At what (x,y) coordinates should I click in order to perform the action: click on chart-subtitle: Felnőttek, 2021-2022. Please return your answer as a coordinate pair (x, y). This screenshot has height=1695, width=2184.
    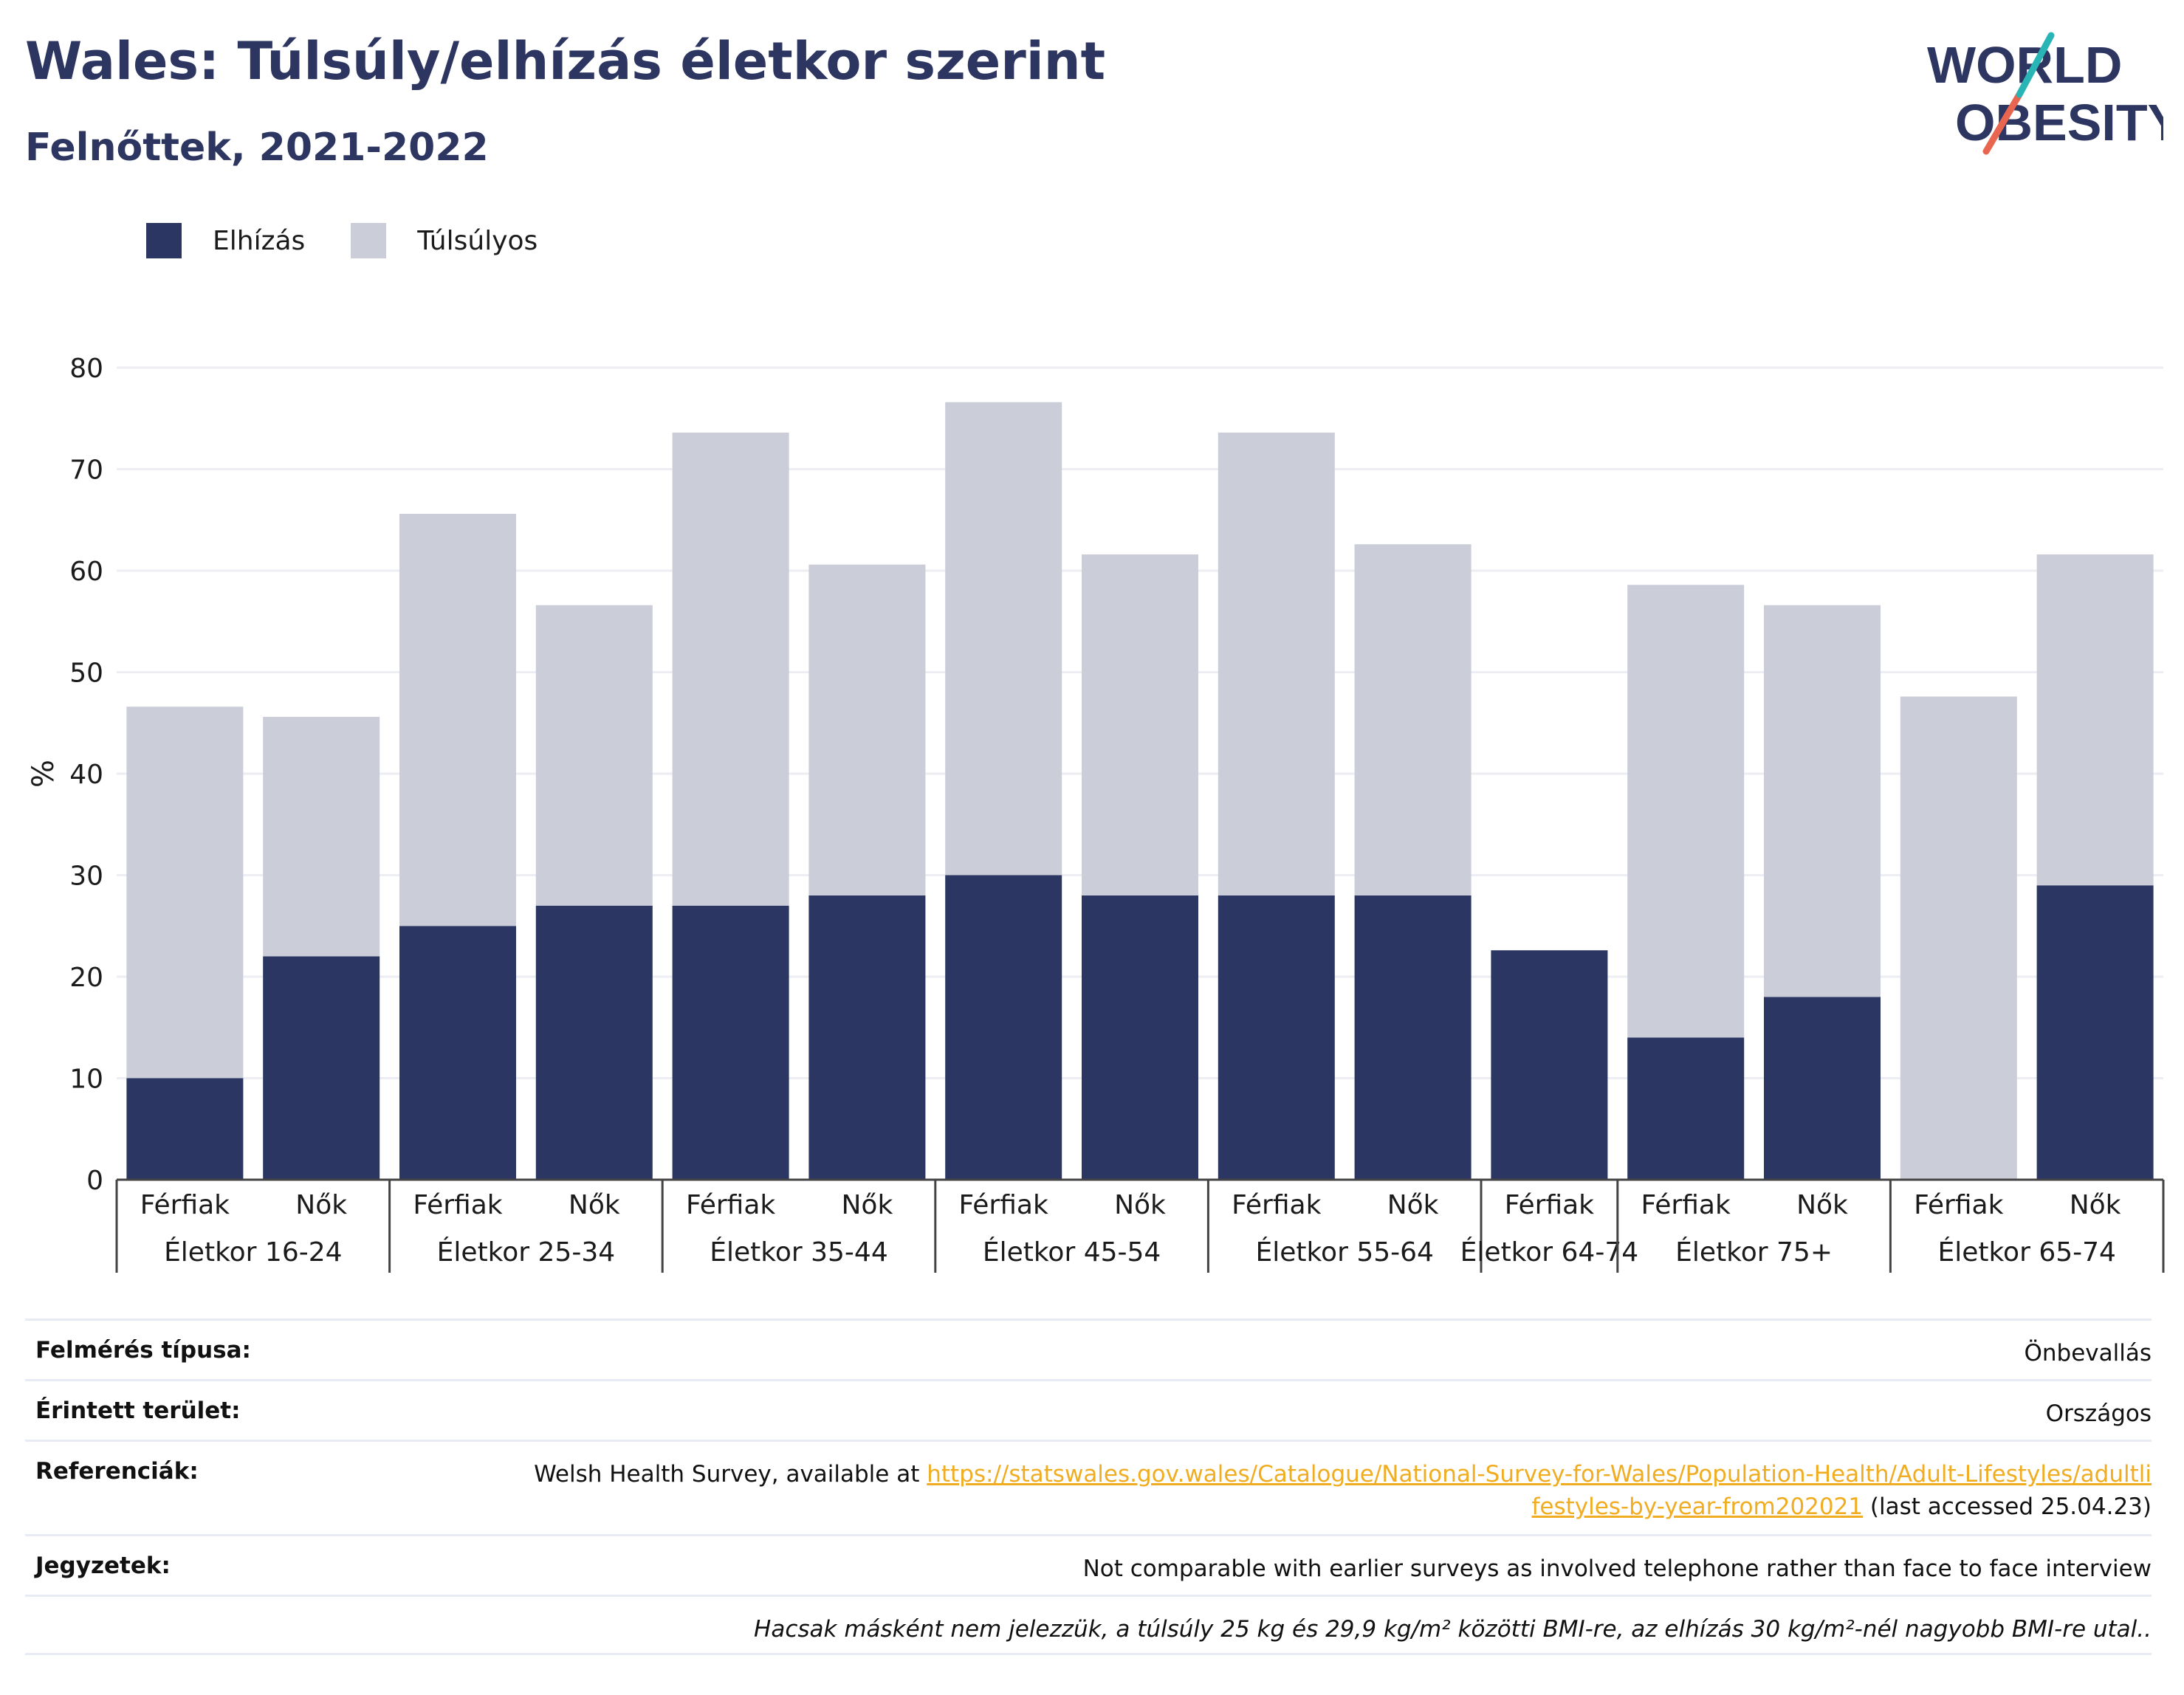
    Looking at the image, I should click on (257, 148).